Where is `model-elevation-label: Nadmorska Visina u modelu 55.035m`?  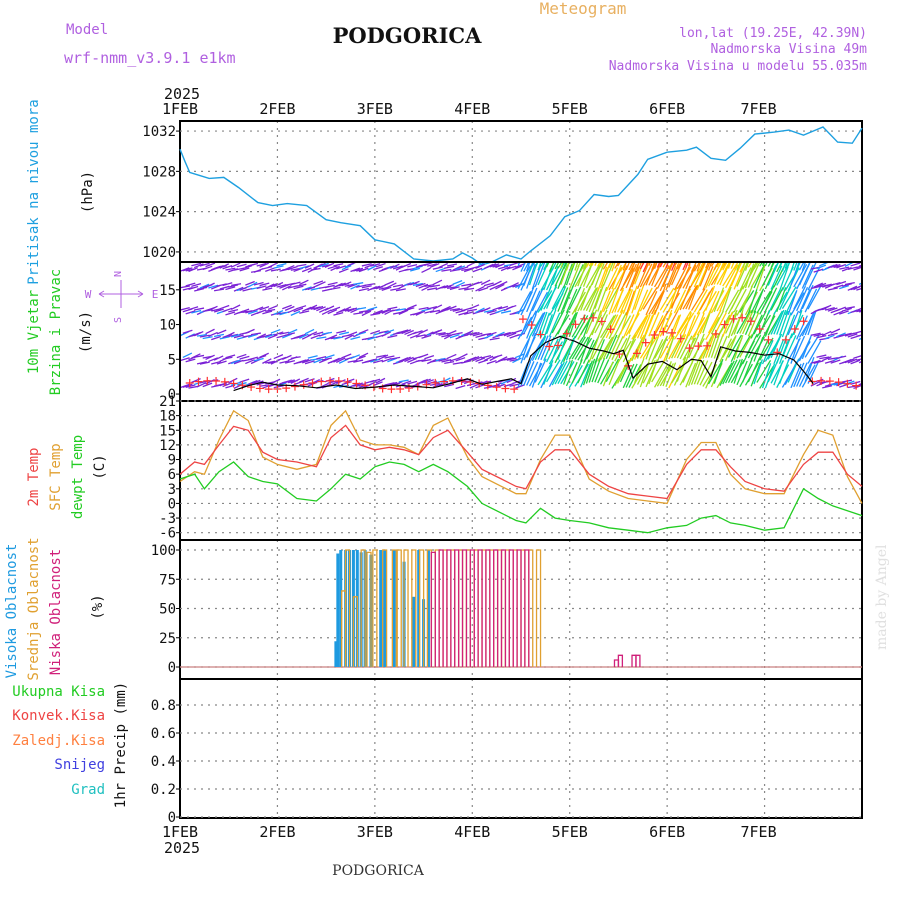 model-elevation-label: Nadmorska Visina u modelu 55.035m is located at coordinates (738, 66).